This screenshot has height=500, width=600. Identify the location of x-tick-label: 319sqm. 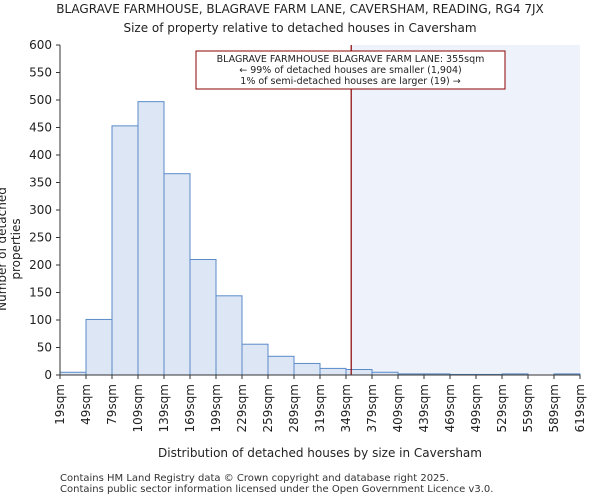
(320, 408).